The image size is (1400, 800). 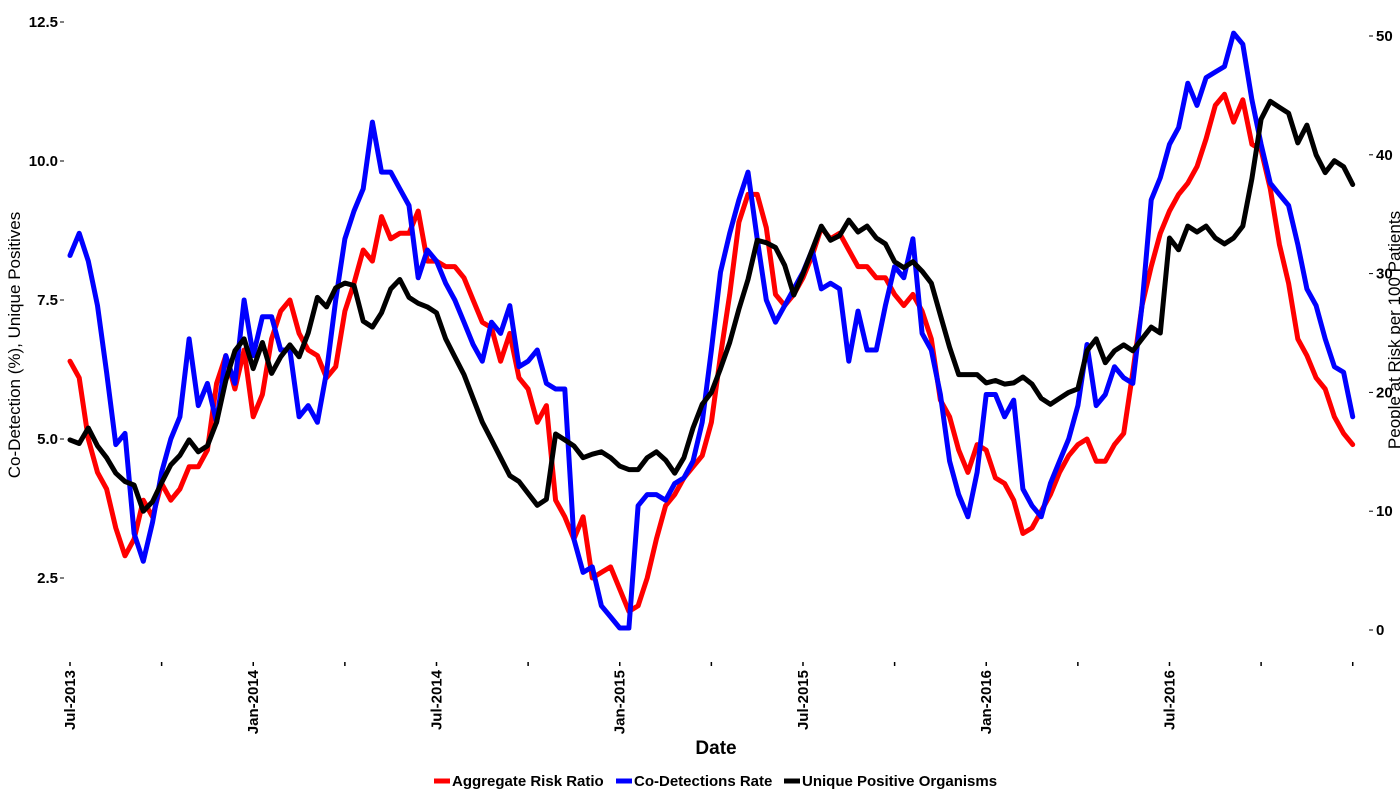 What do you see at coordinates (43, 22) in the screenshot?
I see `y-left-tick-label: 12.5` at bounding box center [43, 22].